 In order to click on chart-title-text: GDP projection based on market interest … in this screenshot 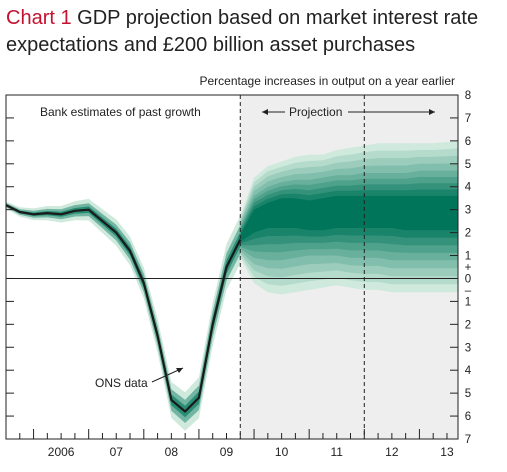, I will do `click(242, 31)`.